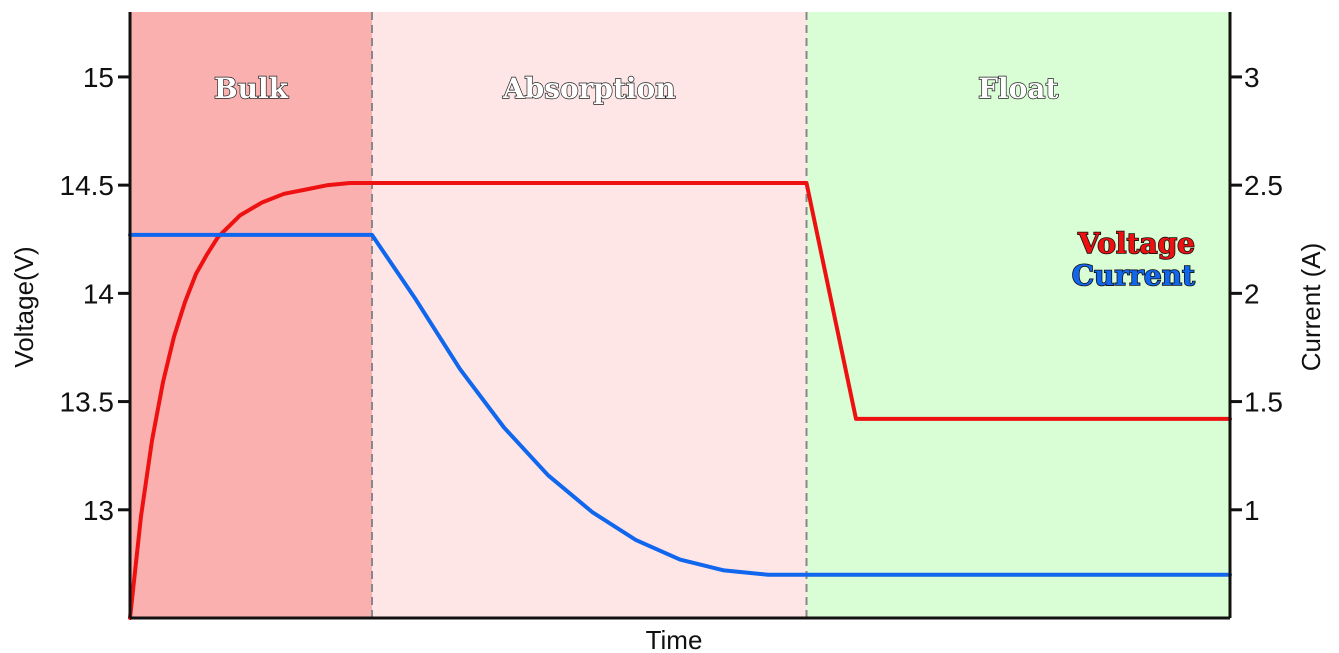  Describe the element at coordinates (1136, 243) in the screenshot. I see `legend-voltage: Voltage` at that location.